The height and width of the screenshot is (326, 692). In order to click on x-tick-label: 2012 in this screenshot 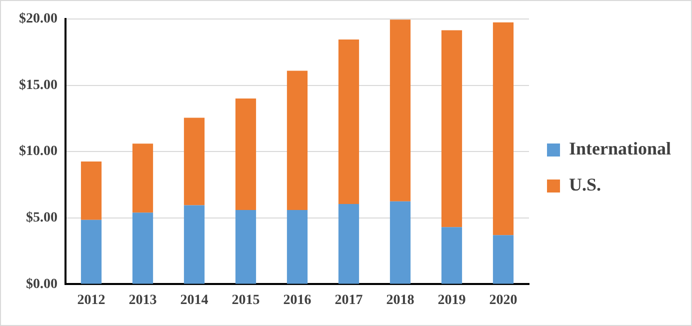, I will do `click(91, 300)`.